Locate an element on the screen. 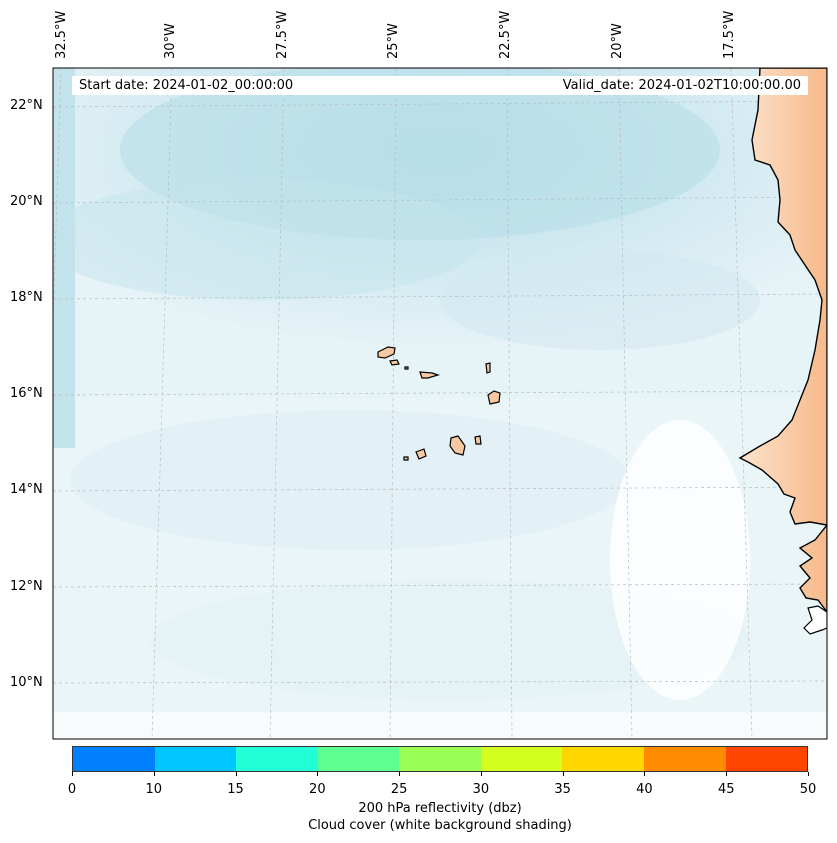  lat-label: 22°N is located at coordinates (26, 105).